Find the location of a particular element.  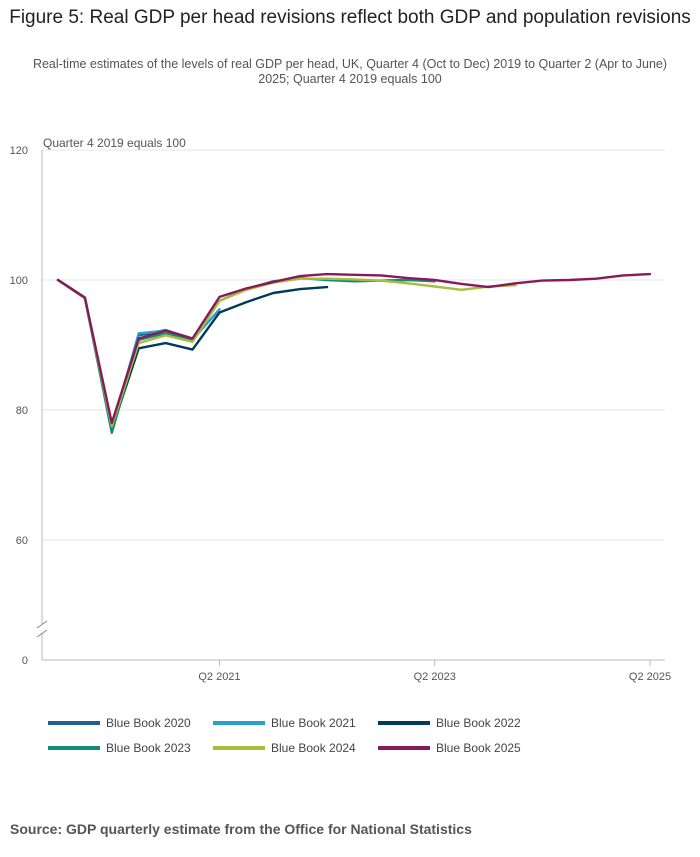

y-tick-label-100: 100 is located at coordinates (19, 281).